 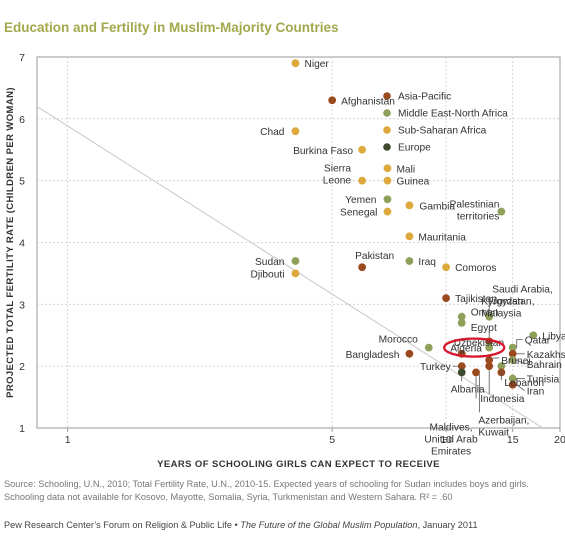 I want to click on point-brunei, so click(x=489, y=360).